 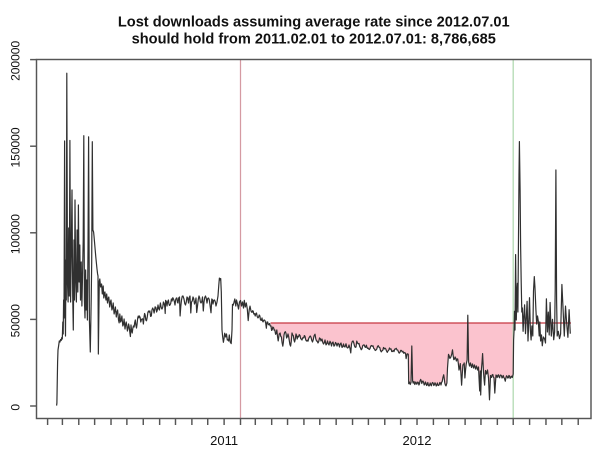 What do you see at coordinates (417, 440) in the screenshot?
I see `svg-text: 2012` at bounding box center [417, 440].